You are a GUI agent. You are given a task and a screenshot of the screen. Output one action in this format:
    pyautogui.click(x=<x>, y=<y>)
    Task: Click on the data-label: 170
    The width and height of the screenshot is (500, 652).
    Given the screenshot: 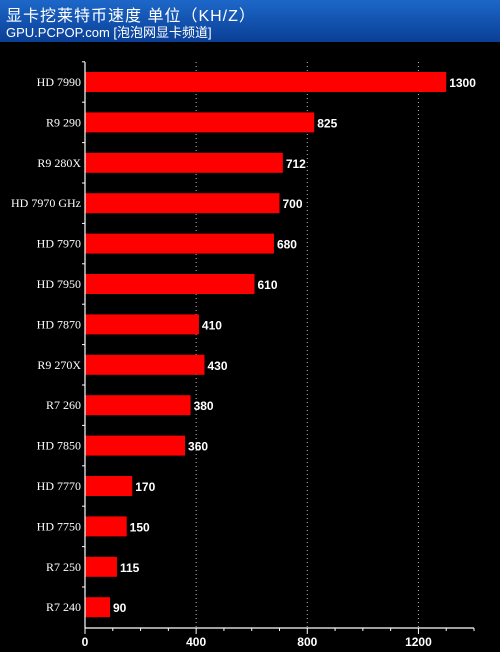 What is the action you would take?
    pyautogui.click(x=145, y=487)
    